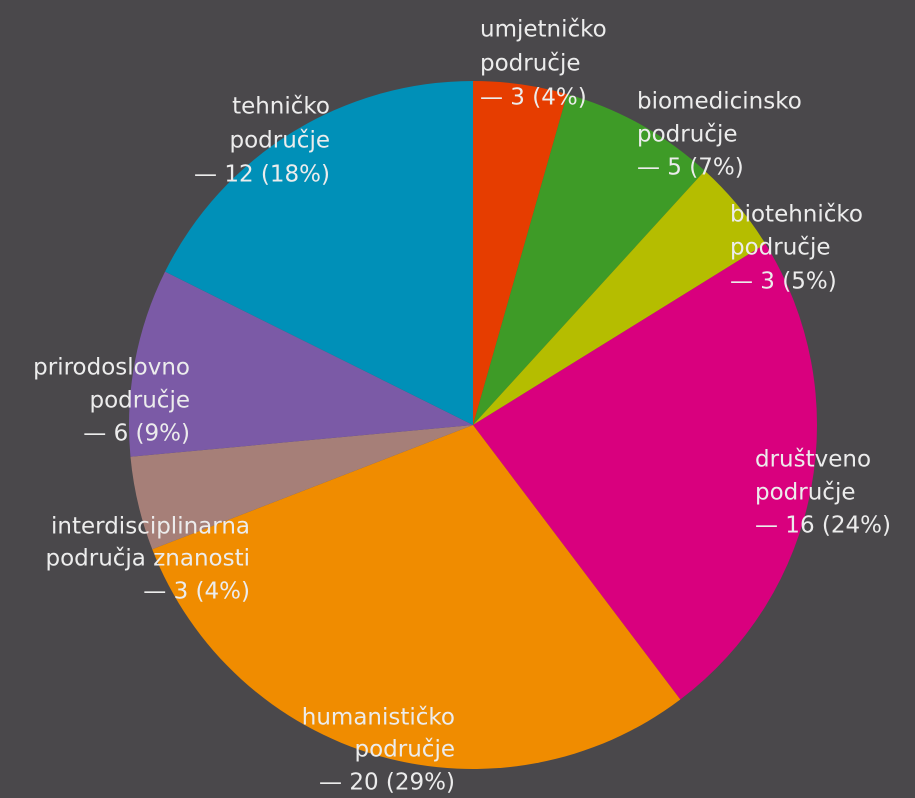 The image size is (915, 798). Describe the element at coordinates (813, 460) in the screenshot. I see `slice-label: društveno` at that location.